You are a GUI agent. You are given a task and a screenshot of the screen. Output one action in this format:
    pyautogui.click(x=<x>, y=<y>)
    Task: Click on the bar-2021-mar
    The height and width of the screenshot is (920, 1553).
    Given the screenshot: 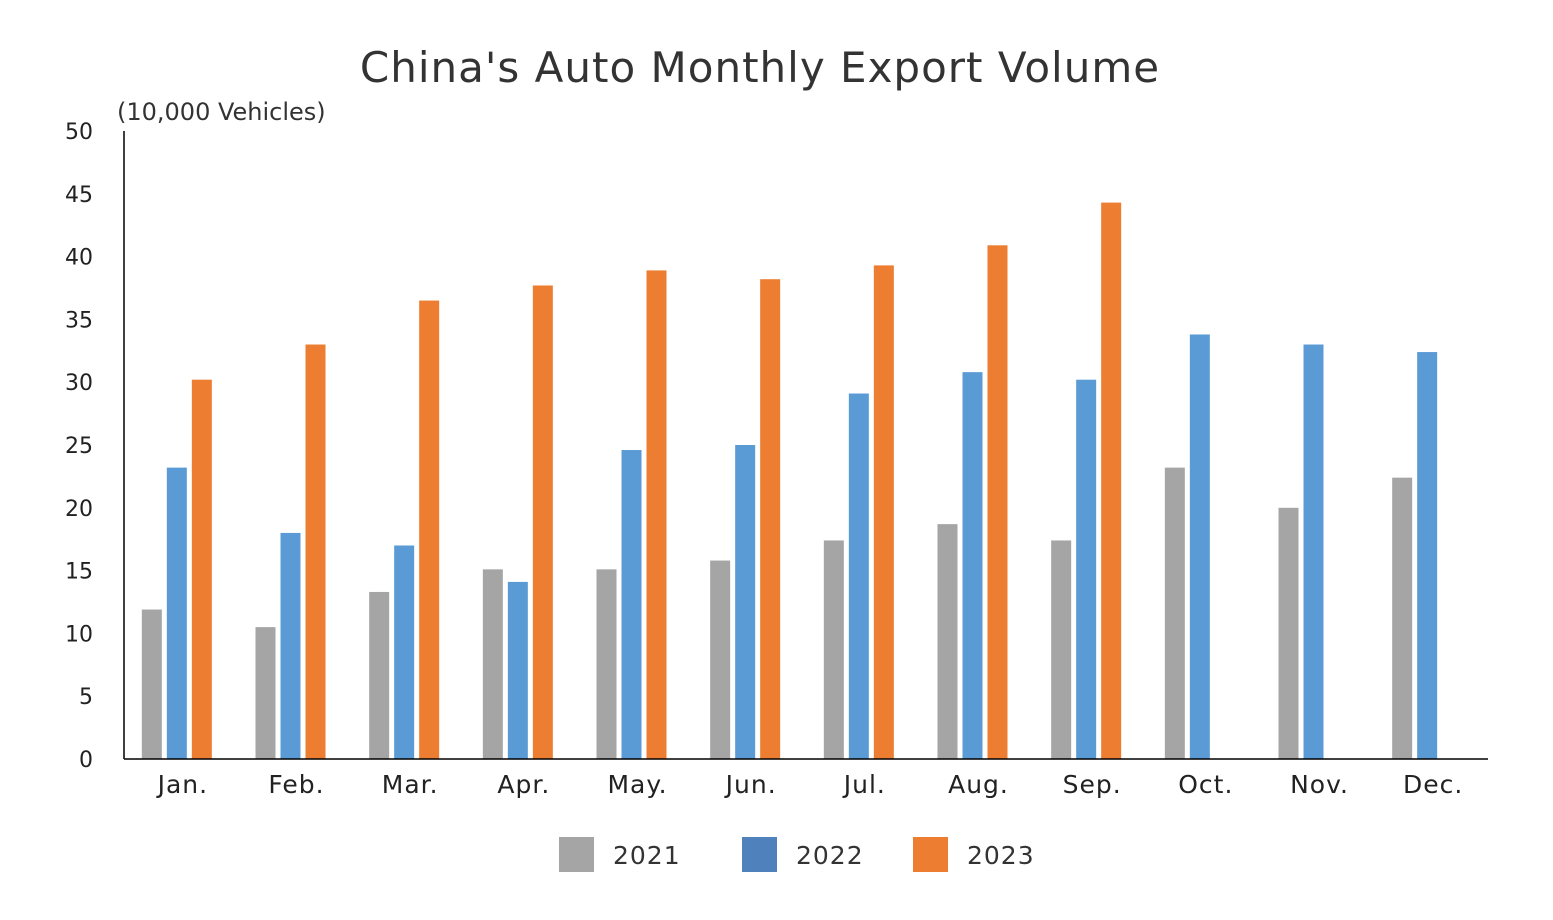 What is the action you would take?
    pyautogui.click(x=379, y=675)
    